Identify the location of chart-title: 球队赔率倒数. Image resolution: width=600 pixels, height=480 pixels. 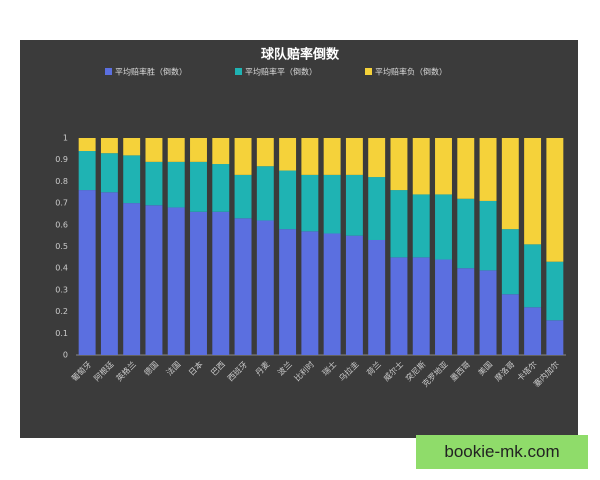
(300, 55).